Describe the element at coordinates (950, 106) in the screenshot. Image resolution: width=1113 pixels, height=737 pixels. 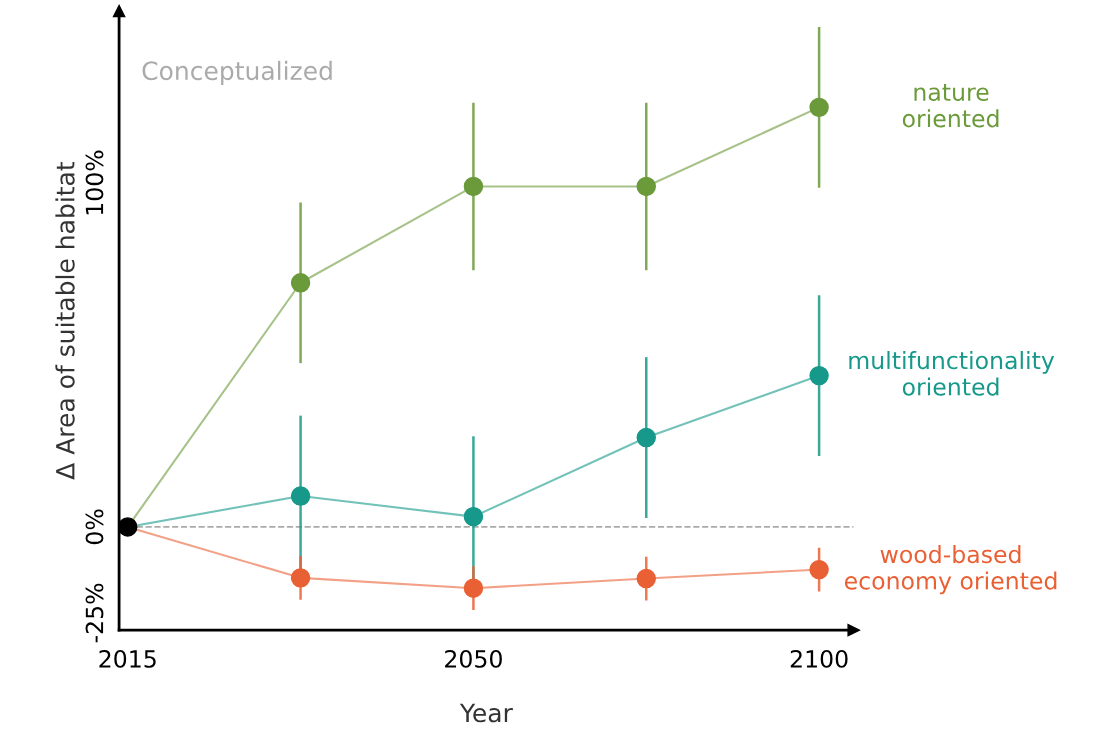
I see `text: nature oriented` at that location.